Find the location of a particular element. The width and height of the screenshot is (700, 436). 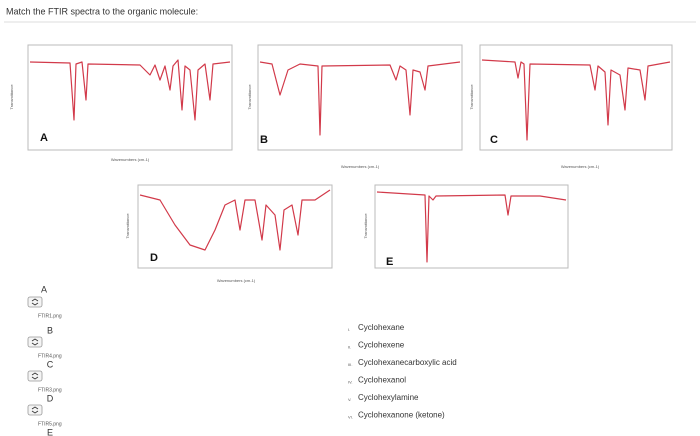

spectrum-label: B is located at coordinates (264, 140).